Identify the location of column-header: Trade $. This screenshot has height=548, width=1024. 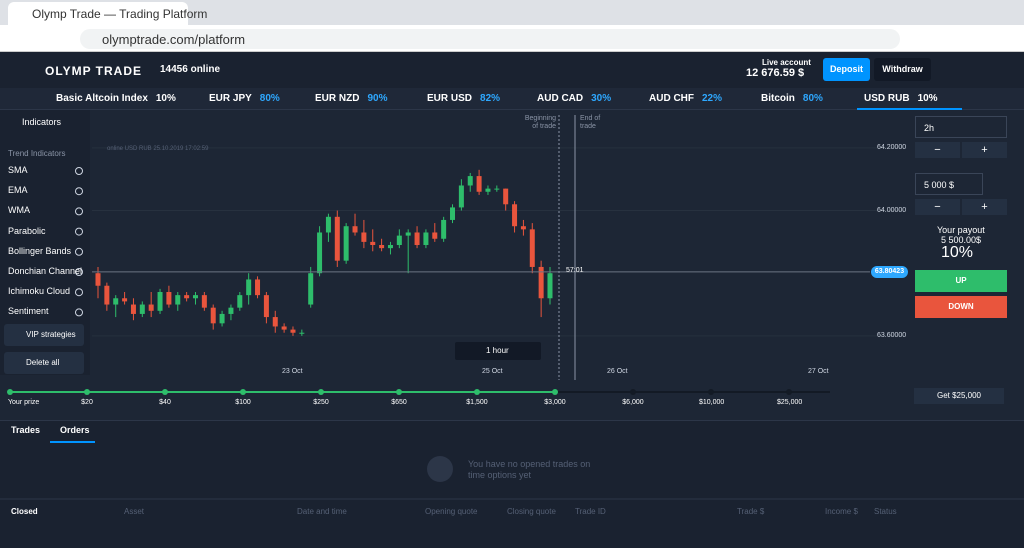
(751, 511).